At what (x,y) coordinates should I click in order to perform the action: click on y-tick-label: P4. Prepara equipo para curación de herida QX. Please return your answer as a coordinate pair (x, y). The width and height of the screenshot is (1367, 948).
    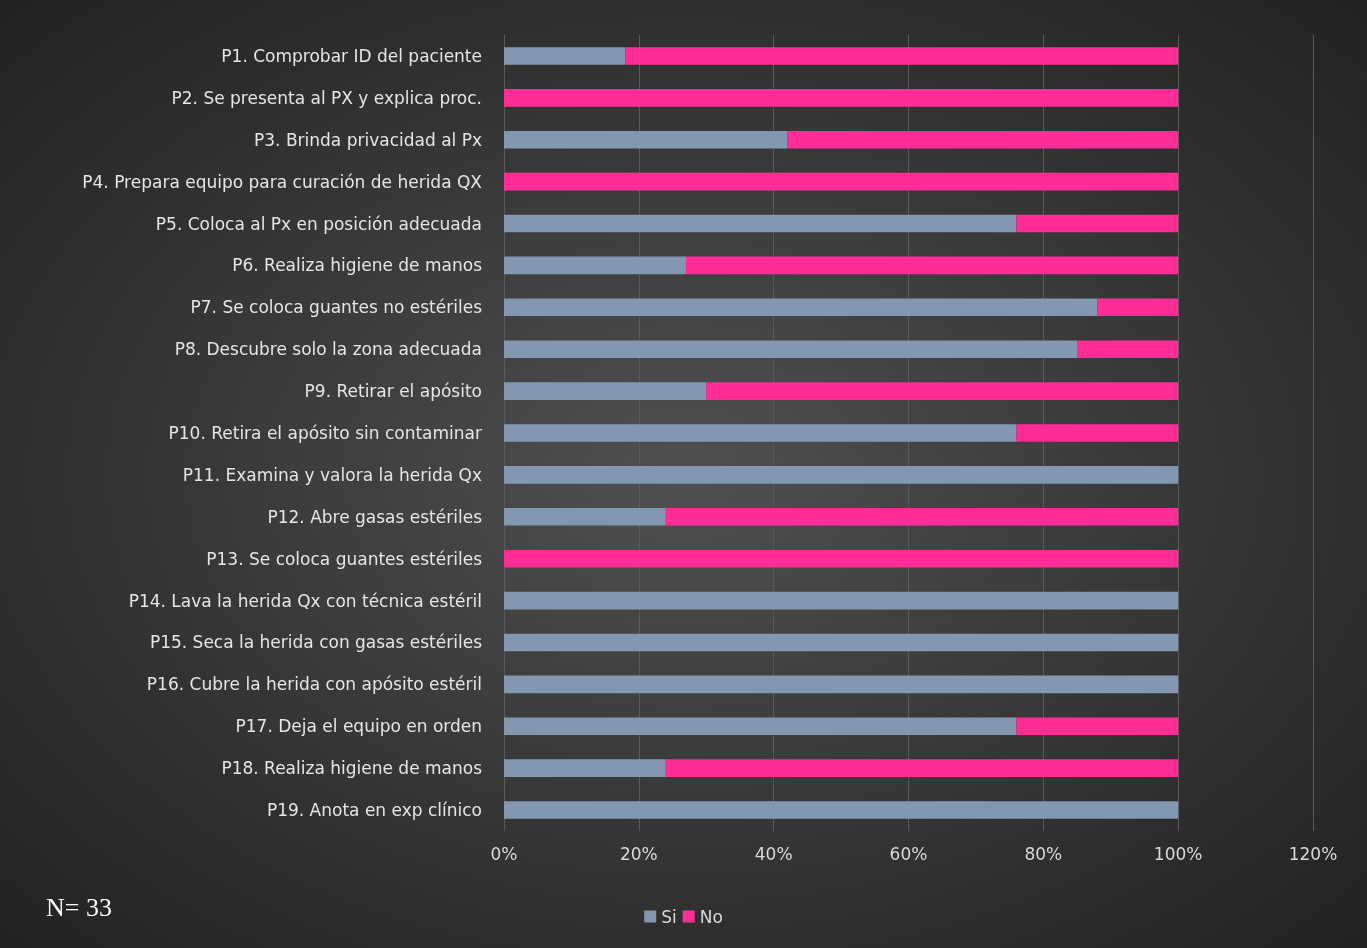
    Looking at the image, I should click on (282, 181).